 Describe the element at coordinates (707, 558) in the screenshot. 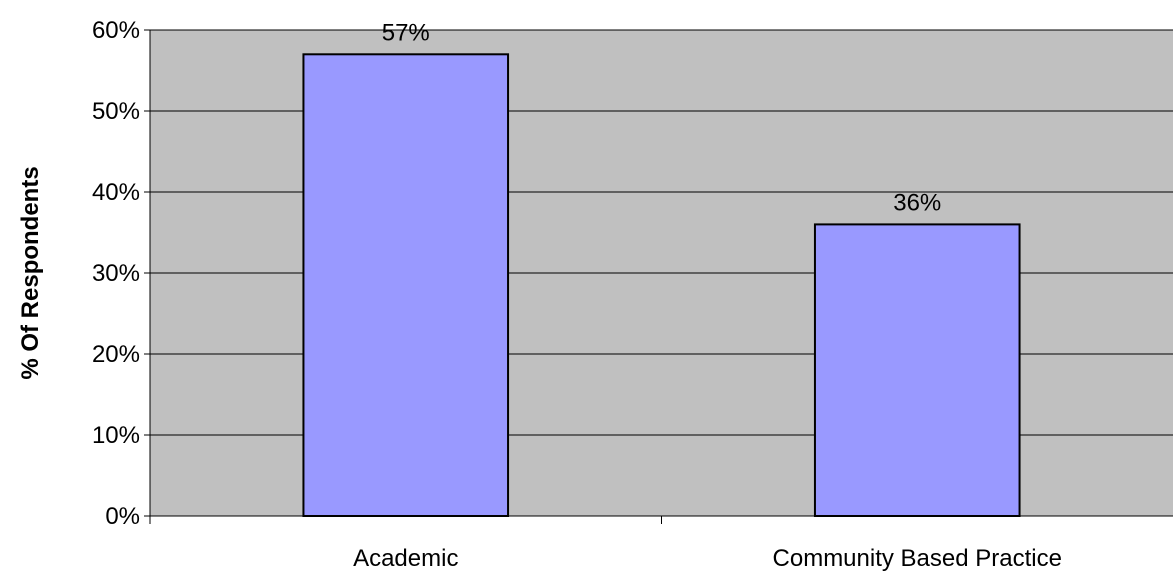

I see `x-category-labels: Academic Community Based Practice` at that location.